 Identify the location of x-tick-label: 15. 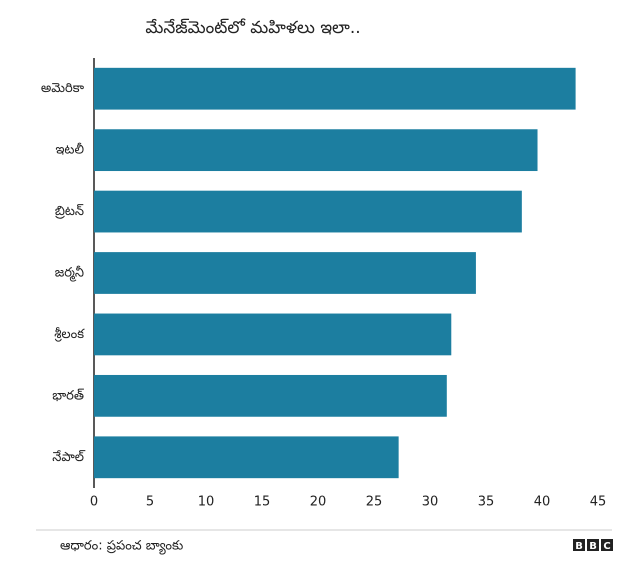
(262, 502).